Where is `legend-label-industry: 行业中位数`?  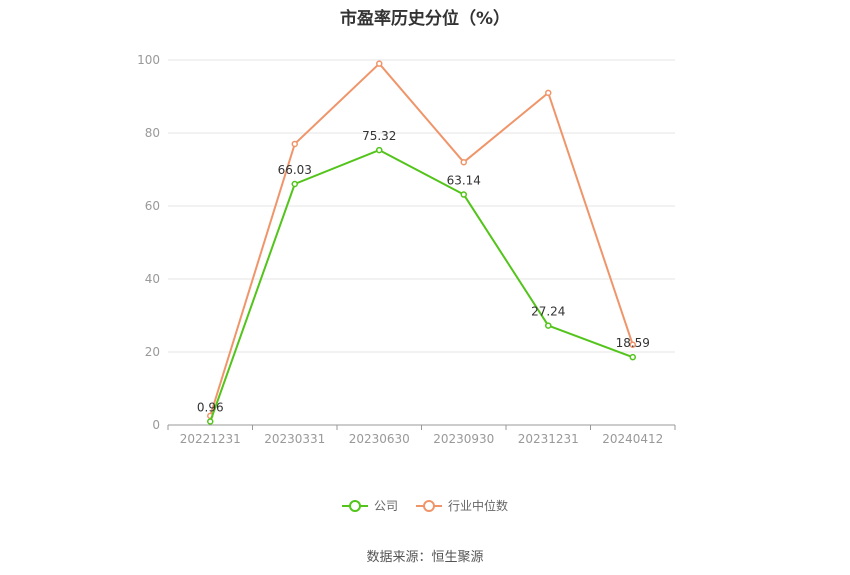 legend-label-industry: 行业中位数 is located at coordinates (478, 506).